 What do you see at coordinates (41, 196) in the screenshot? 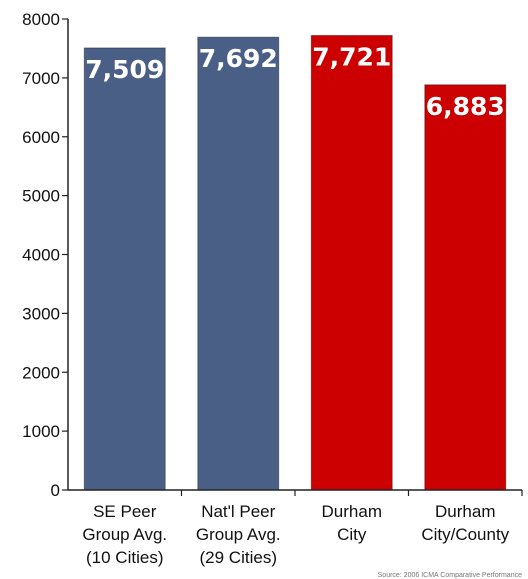
I see `y-tick-label: 5000` at bounding box center [41, 196].